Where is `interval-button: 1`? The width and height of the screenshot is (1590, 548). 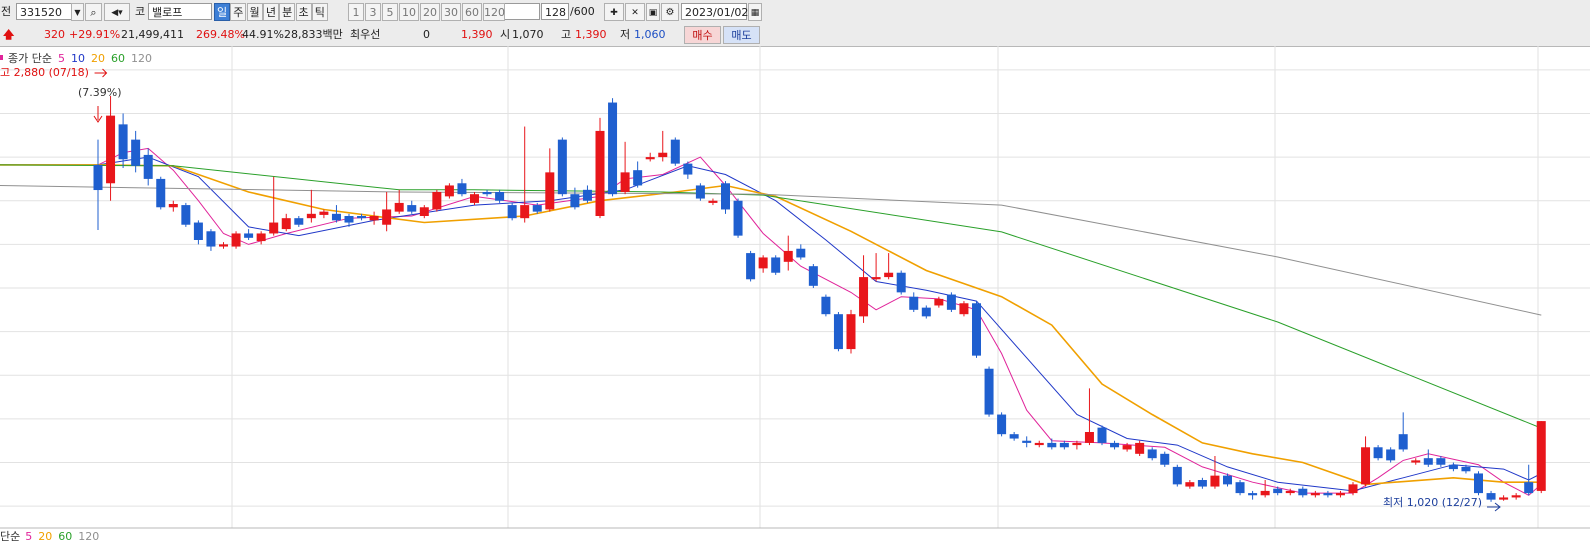
interval-button: 1 is located at coordinates (356, 12).